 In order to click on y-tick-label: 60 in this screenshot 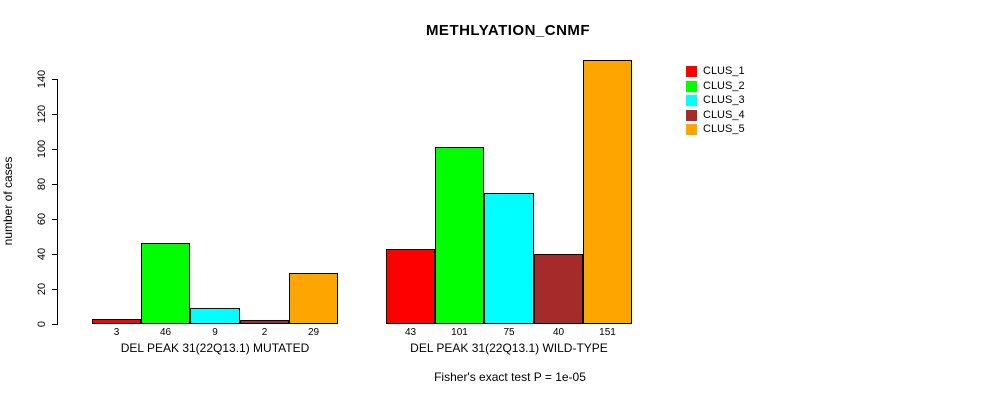, I will do `click(42, 219)`.